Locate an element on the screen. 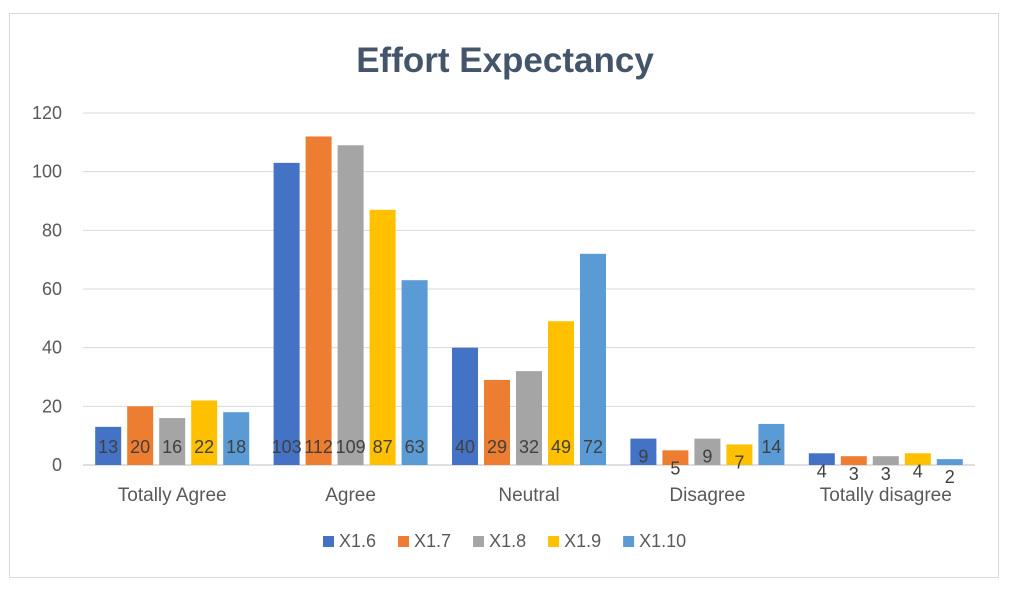 This screenshot has width=1011, height=590. legend: X1.6 X1.7 X1.8 X1.9 X1.10 is located at coordinates (504, 541).